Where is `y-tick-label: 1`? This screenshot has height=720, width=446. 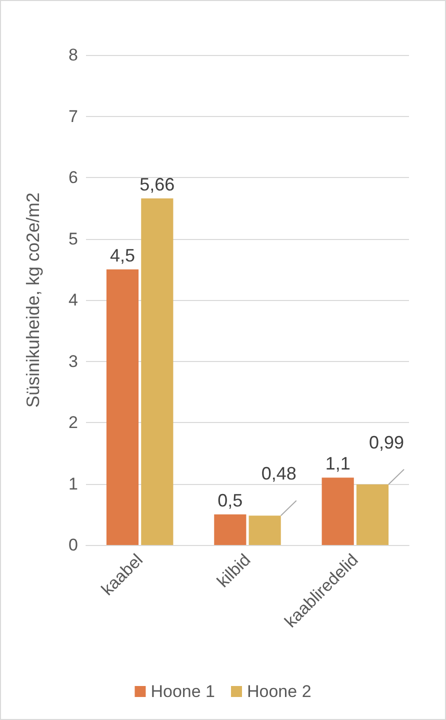 y-tick-label: 1 is located at coordinates (73, 484).